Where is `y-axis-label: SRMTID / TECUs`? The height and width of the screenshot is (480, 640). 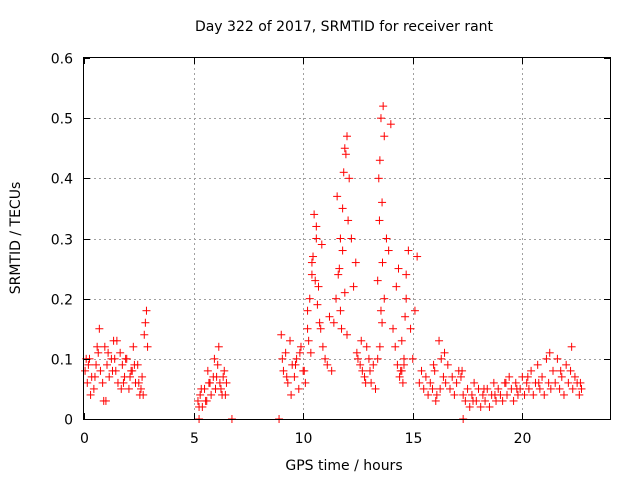 y-axis-label: SRMTID / TECUs is located at coordinates (16, 238).